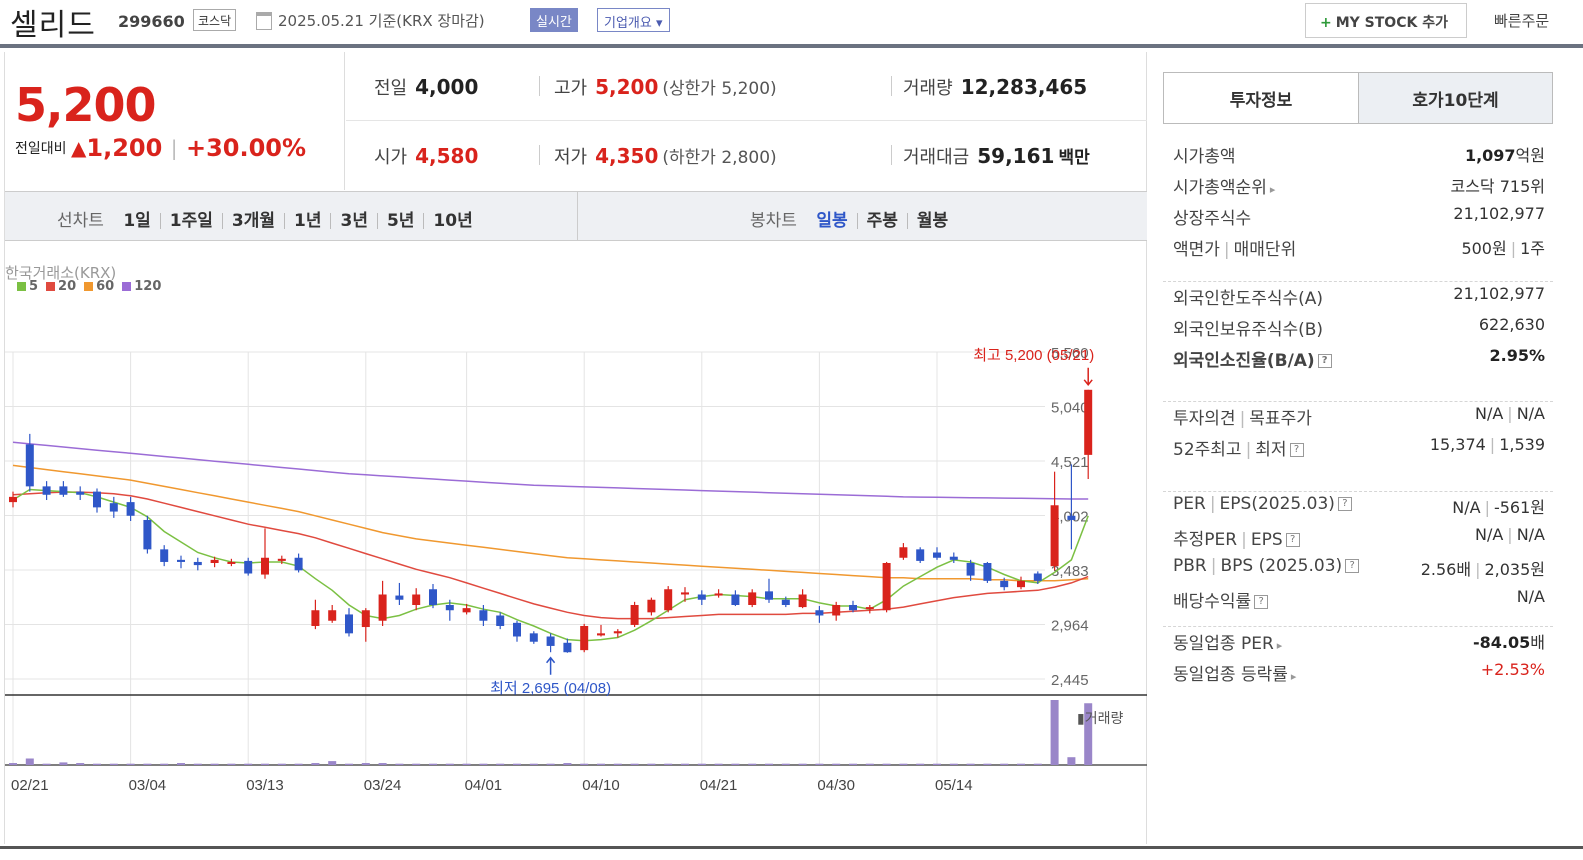  What do you see at coordinates (160, 221) in the screenshot?
I see `divider` at bounding box center [160, 221].